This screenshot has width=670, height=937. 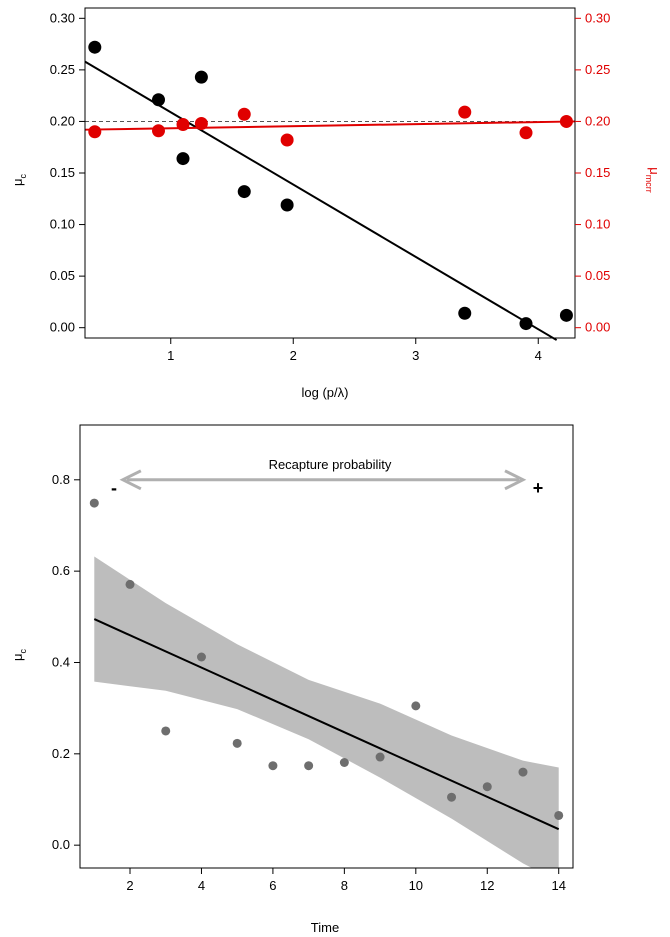 What do you see at coordinates (62, 172) in the screenshot?
I see `top-y-tick-label: 0.15` at bounding box center [62, 172].